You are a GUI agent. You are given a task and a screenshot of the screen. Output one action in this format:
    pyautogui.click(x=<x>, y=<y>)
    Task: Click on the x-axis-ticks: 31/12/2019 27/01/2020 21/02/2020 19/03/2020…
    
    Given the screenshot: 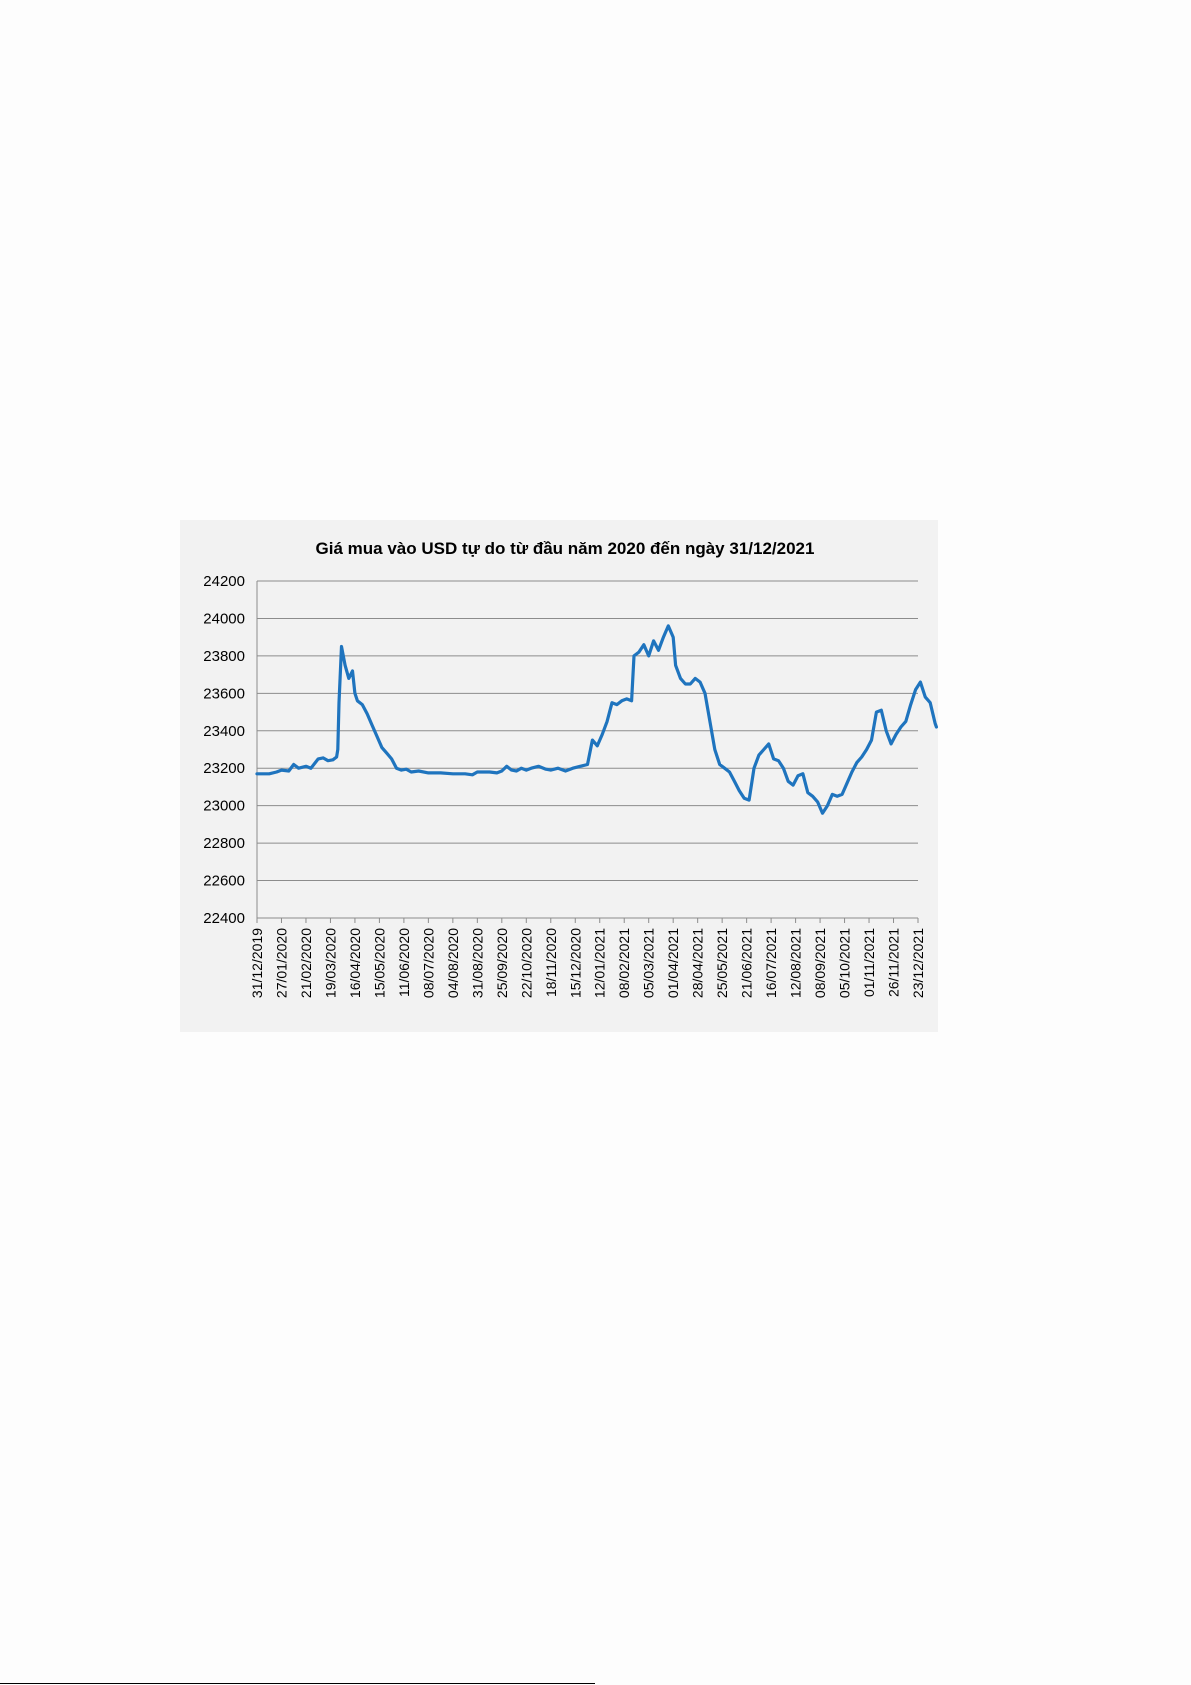 What is the action you would take?
    pyautogui.click(x=587, y=958)
    